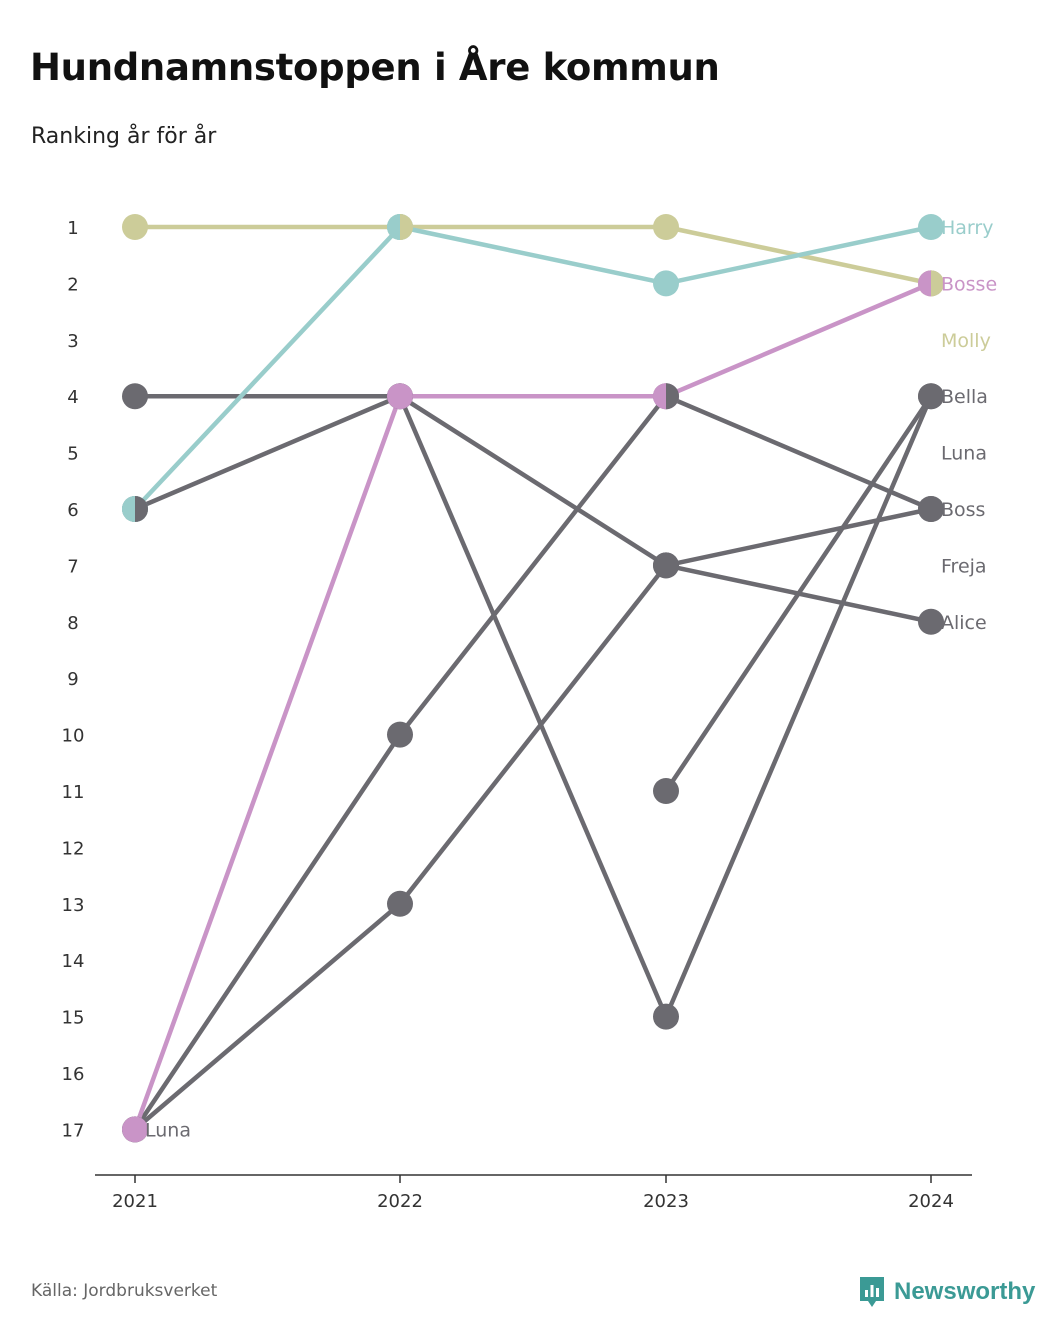 This screenshot has height=1340, width=1062. What do you see at coordinates (72, 623) in the screenshot?
I see `y-tick-label: 8` at bounding box center [72, 623].